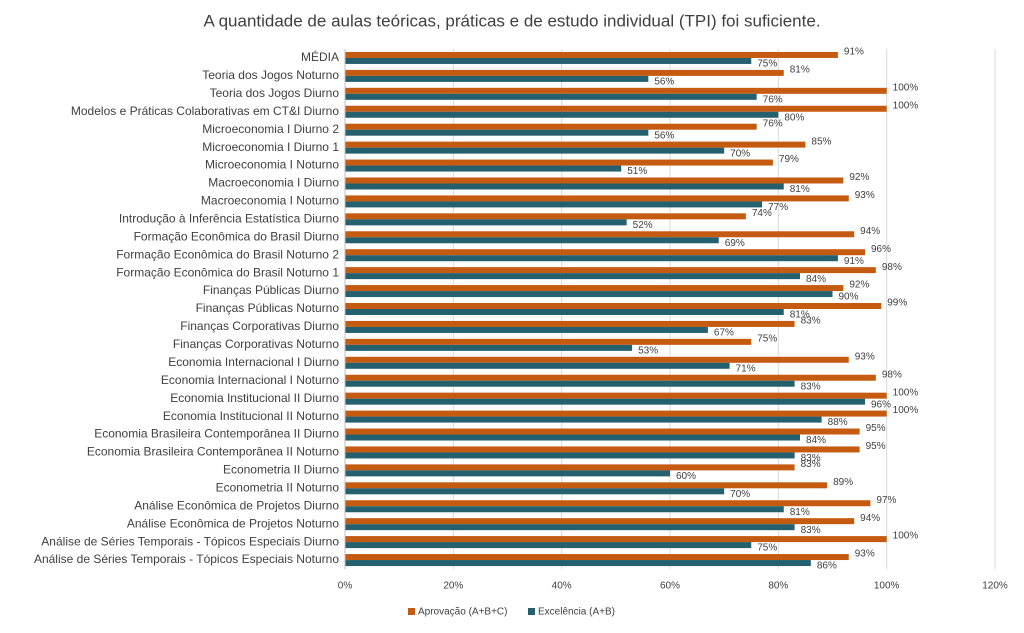 This screenshot has width=1024, height=633. What do you see at coordinates (897, 303) in the screenshot?
I see `data-label: 99%` at bounding box center [897, 303].